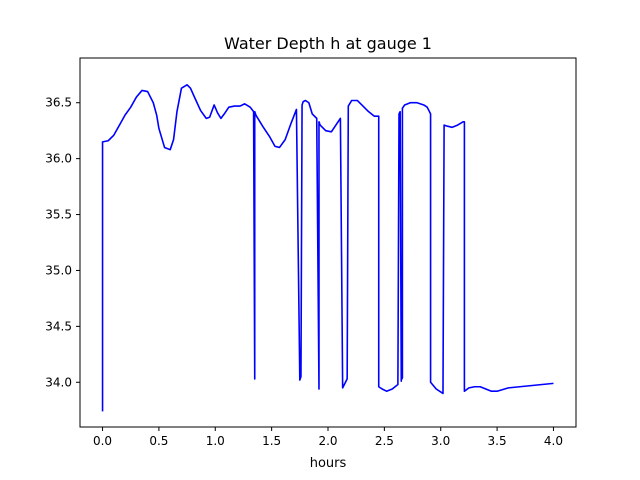  I want to click on x-tick-label: 4.0, so click(553, 441).